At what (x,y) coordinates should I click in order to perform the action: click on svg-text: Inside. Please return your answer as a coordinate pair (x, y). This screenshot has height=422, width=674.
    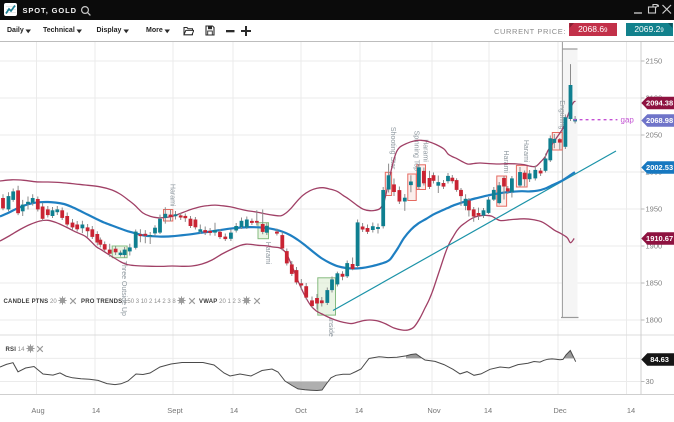
    Looking at the image, I should click on (330, 327).